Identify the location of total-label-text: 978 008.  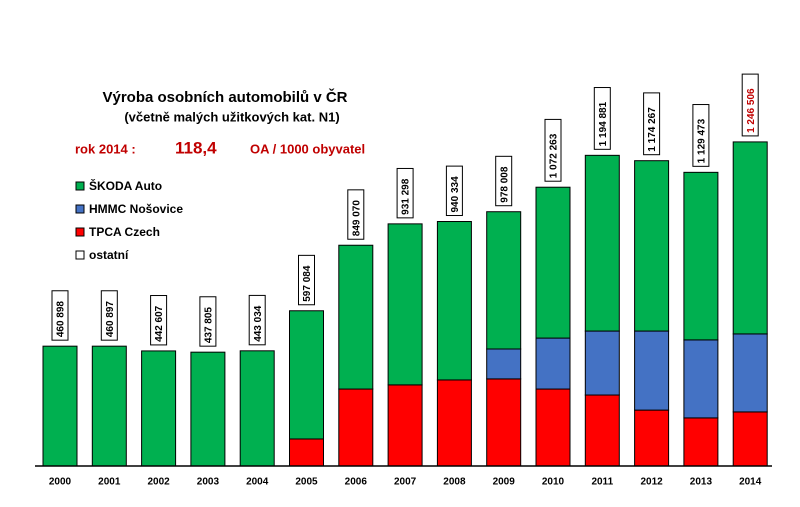
(504, 184).